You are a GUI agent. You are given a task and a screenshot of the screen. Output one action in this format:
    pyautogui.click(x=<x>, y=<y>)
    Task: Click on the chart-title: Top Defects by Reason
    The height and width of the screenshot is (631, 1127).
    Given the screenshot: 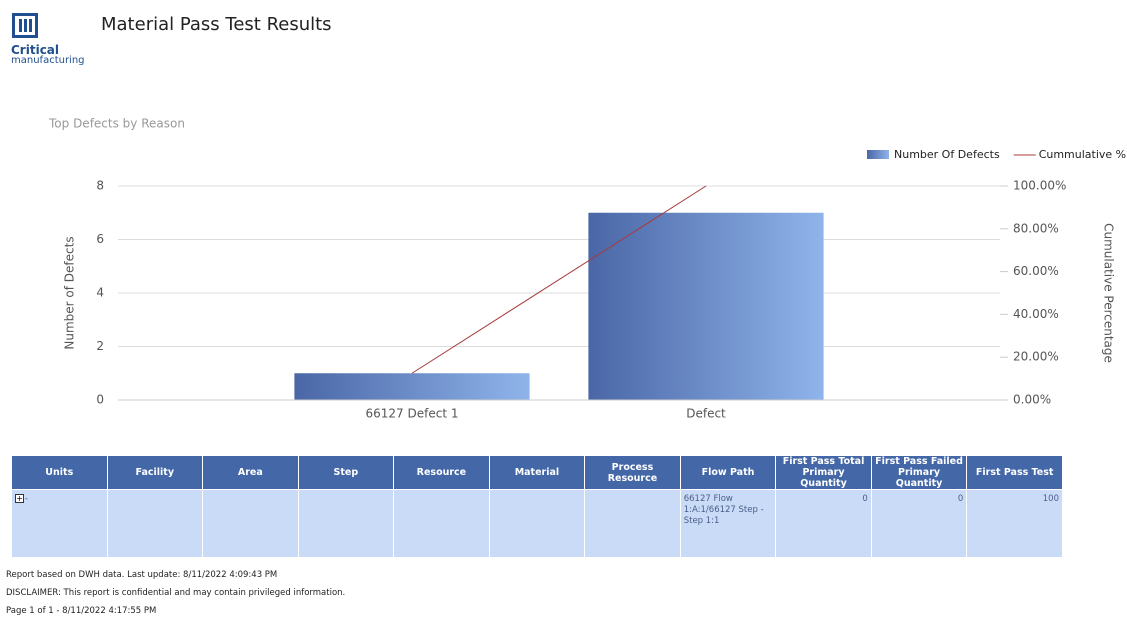 What is the action you would take?
    pyautogui.click(x=116, y=124)
    